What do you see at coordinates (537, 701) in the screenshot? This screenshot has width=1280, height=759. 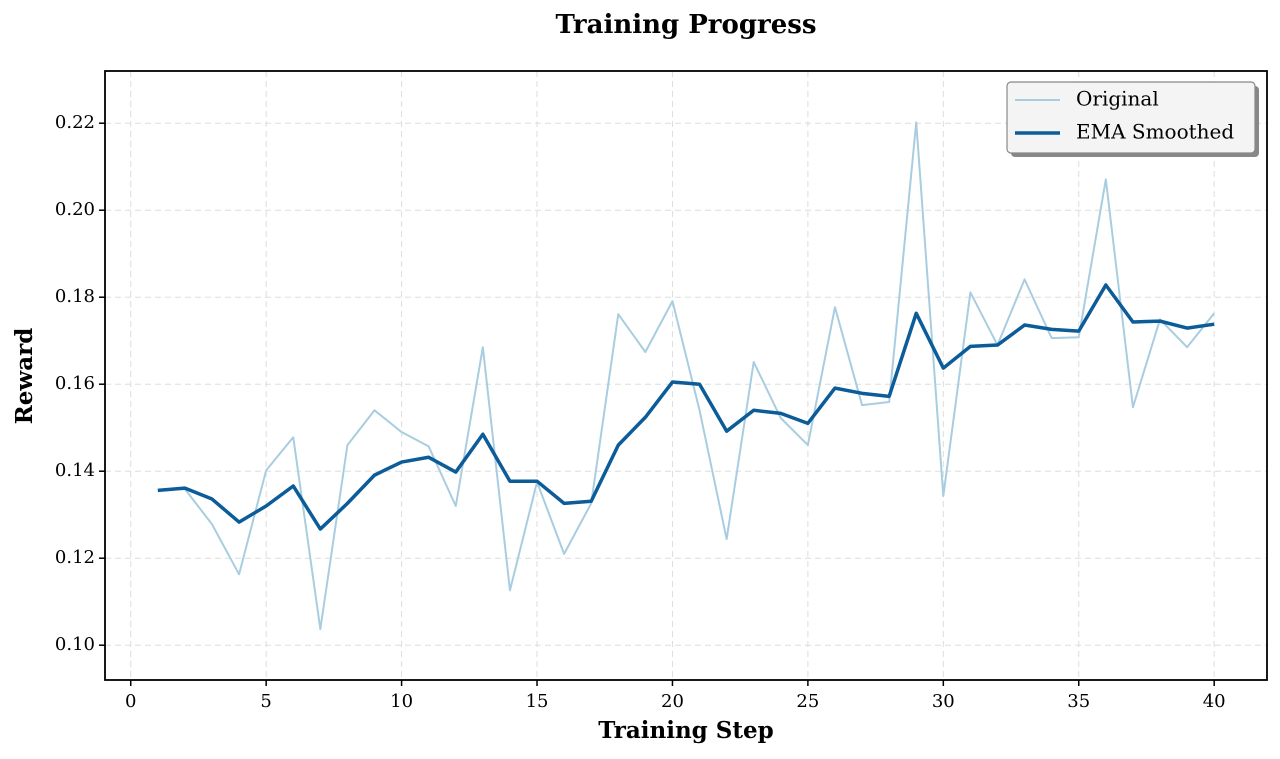 I see `x-tick-label: 15` at bounding box center [537, 701].